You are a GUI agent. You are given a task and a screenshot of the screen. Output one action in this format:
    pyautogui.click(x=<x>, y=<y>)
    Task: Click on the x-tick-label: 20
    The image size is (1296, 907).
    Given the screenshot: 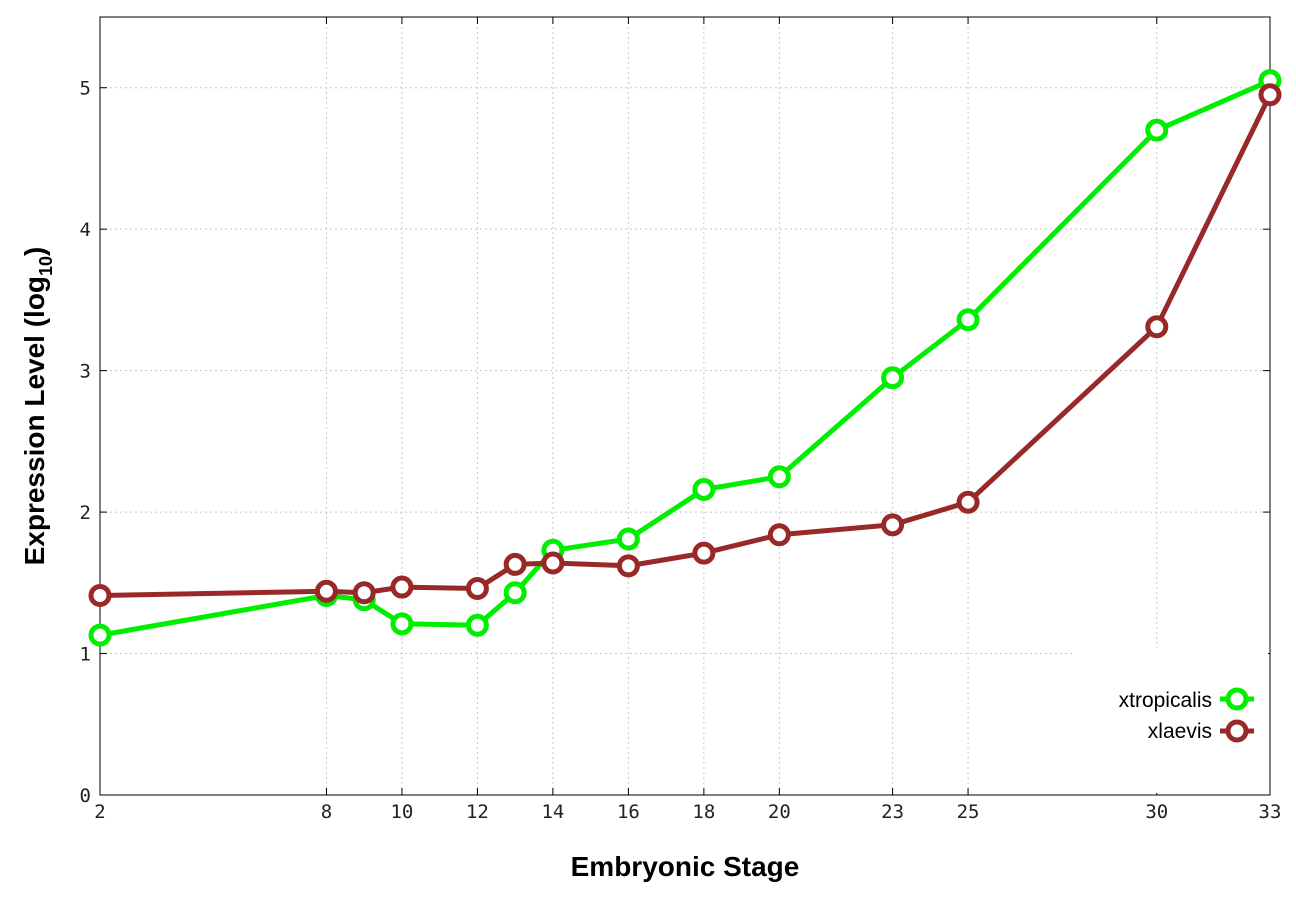 What is the action you would take?
    pyautogui.click(x=779, y=812)
    